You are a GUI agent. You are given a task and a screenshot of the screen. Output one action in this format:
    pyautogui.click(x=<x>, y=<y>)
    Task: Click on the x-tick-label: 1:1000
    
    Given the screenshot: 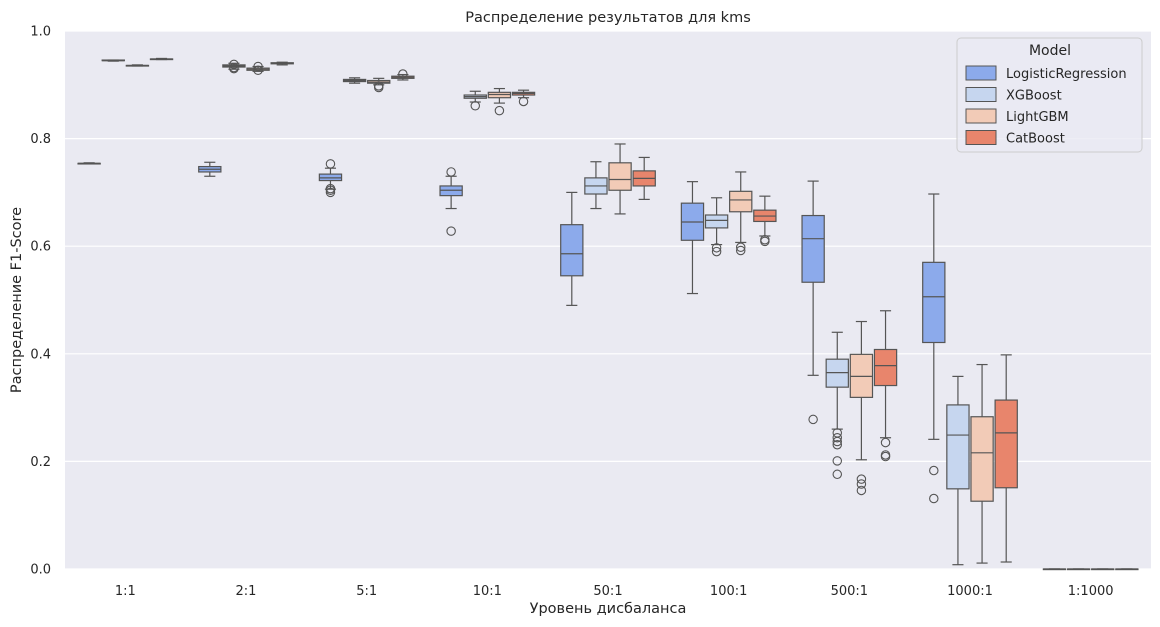 What is the action you would take?
    pyautogui.click(x=1091, y=591)
    